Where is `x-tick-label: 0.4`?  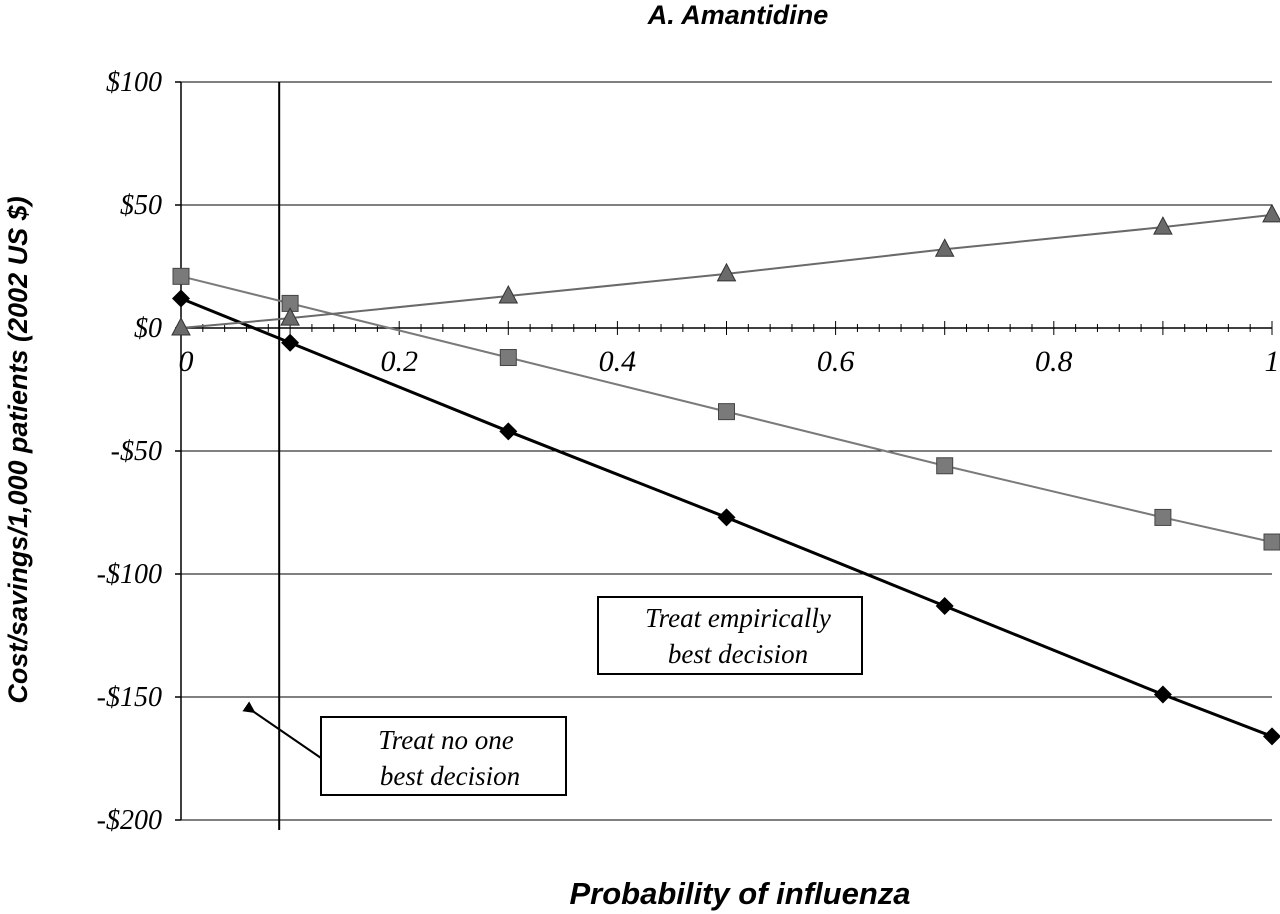 x-tick-label: 0.4 is located at coordinates (618, 361).